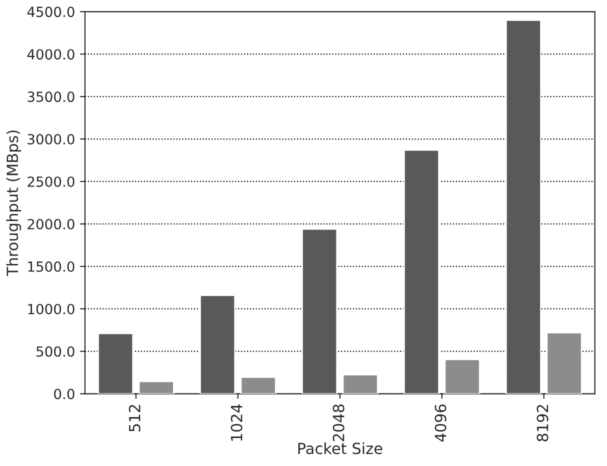 This screenshot has height=466, width=607. I want to click on y-tick-label: 0.0, so click(64, 394).